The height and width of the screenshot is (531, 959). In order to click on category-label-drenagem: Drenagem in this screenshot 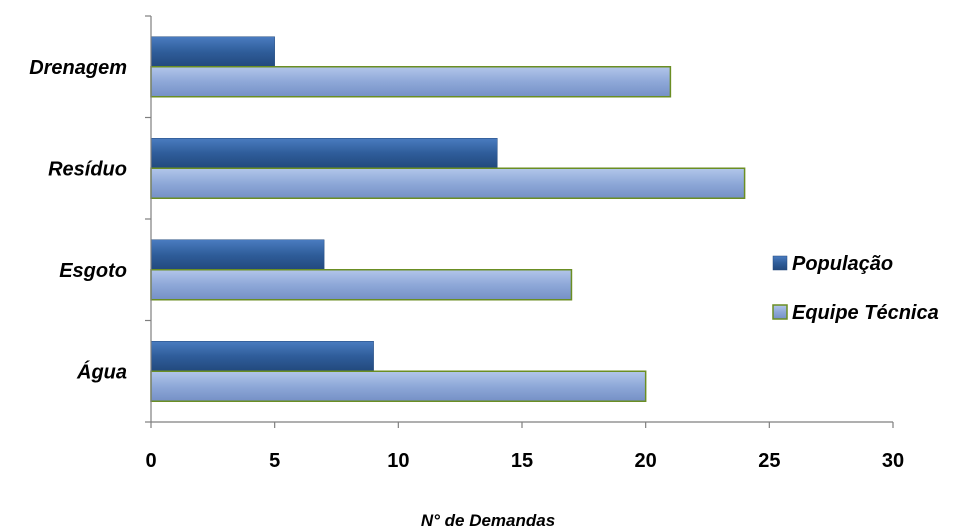, I will do `click(78, 68)`.